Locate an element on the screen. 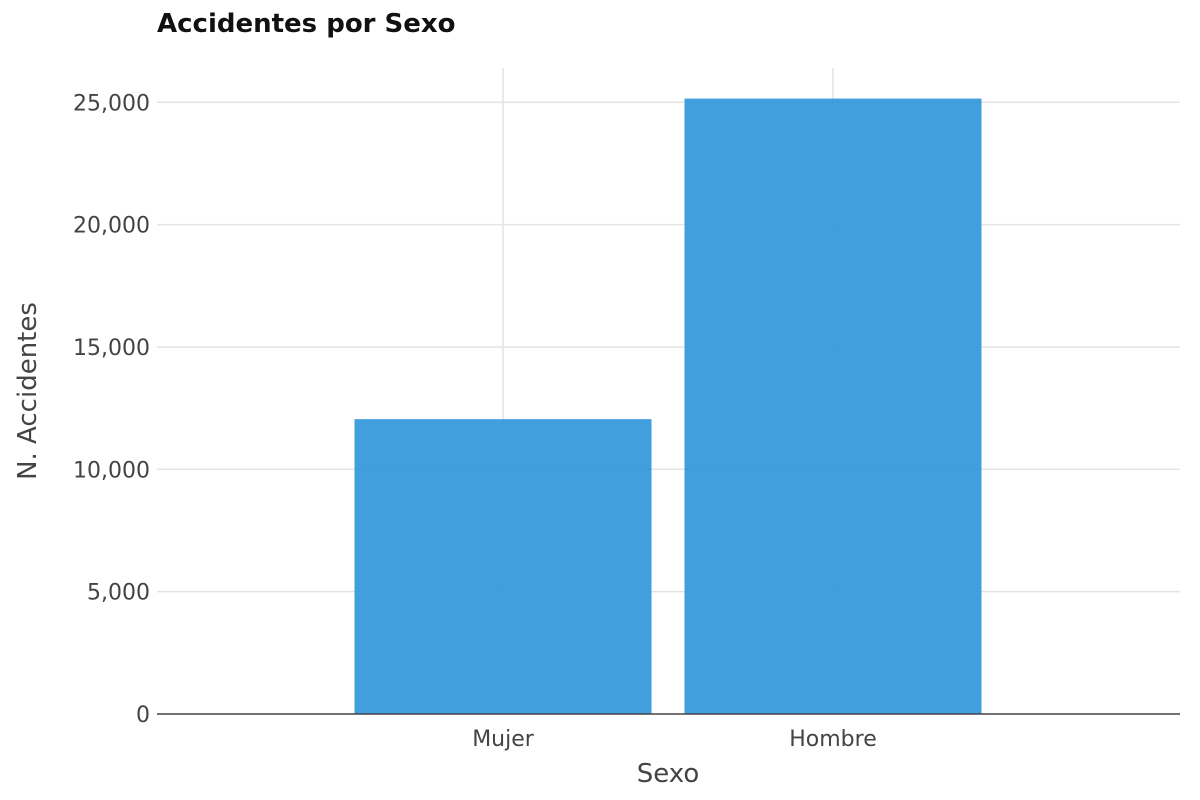 The image size is (1200, 800). x-axis-ticks: Mujer Hombre is located at coordinates (674, 739).